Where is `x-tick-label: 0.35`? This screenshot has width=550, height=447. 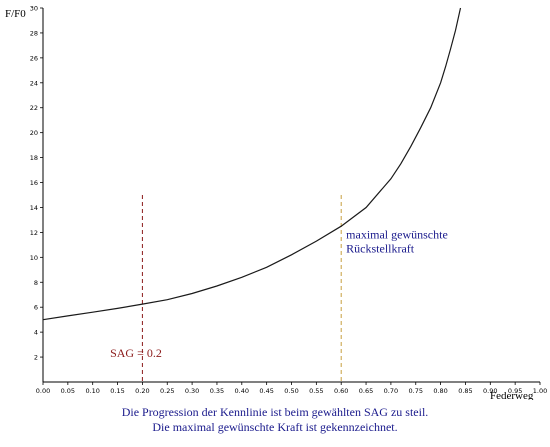 x-tick-label: 0.35 is located at coordinates (217, 391).